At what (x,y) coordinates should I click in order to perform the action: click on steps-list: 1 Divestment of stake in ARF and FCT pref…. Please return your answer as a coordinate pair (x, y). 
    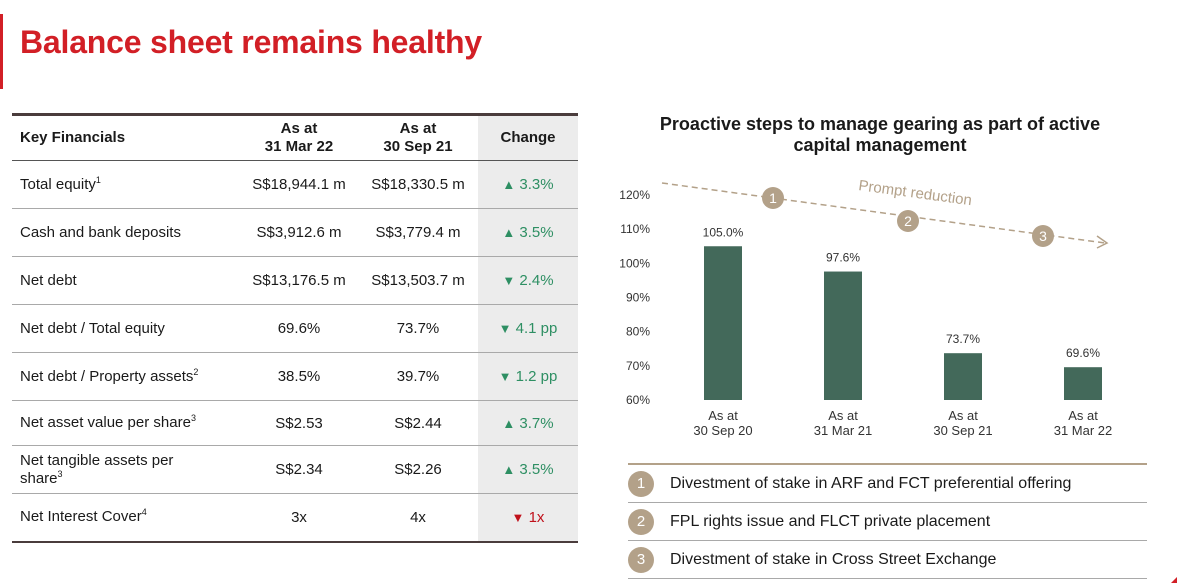
    Looking at the image, I should click on (887, 521).